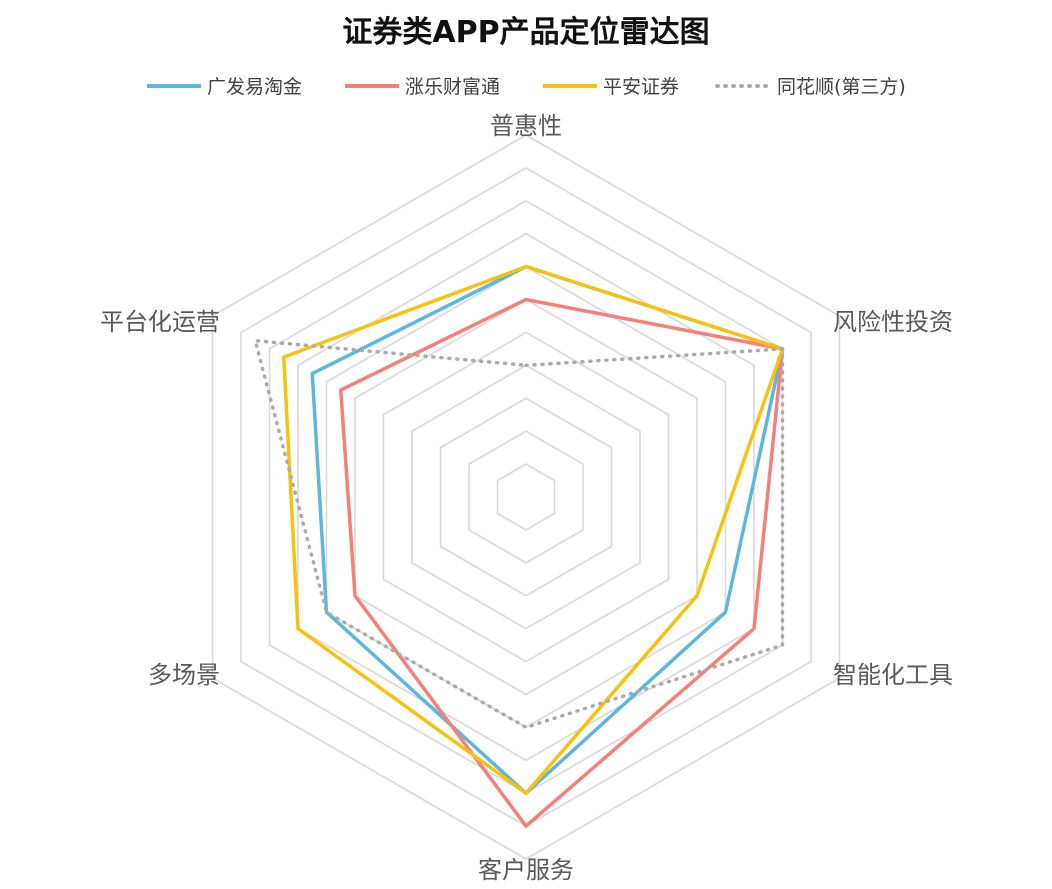 The height and width of the screenshot is (889, 1052). Describe the element at coordinates (160, 322) in the screenshot. I see `axis-label: 平台化运营` at that location.